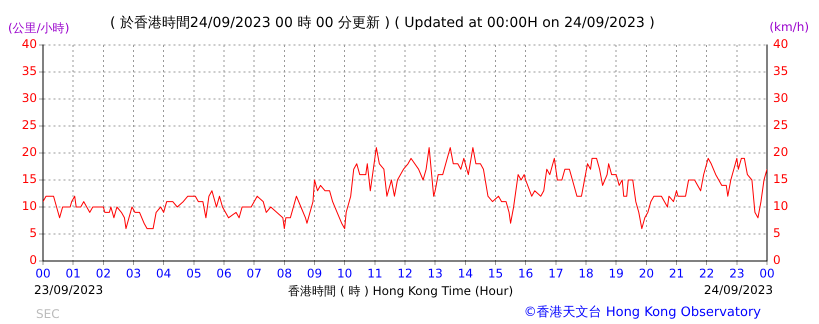  I want to click on x-tick-label: 20, so click(646, 273).